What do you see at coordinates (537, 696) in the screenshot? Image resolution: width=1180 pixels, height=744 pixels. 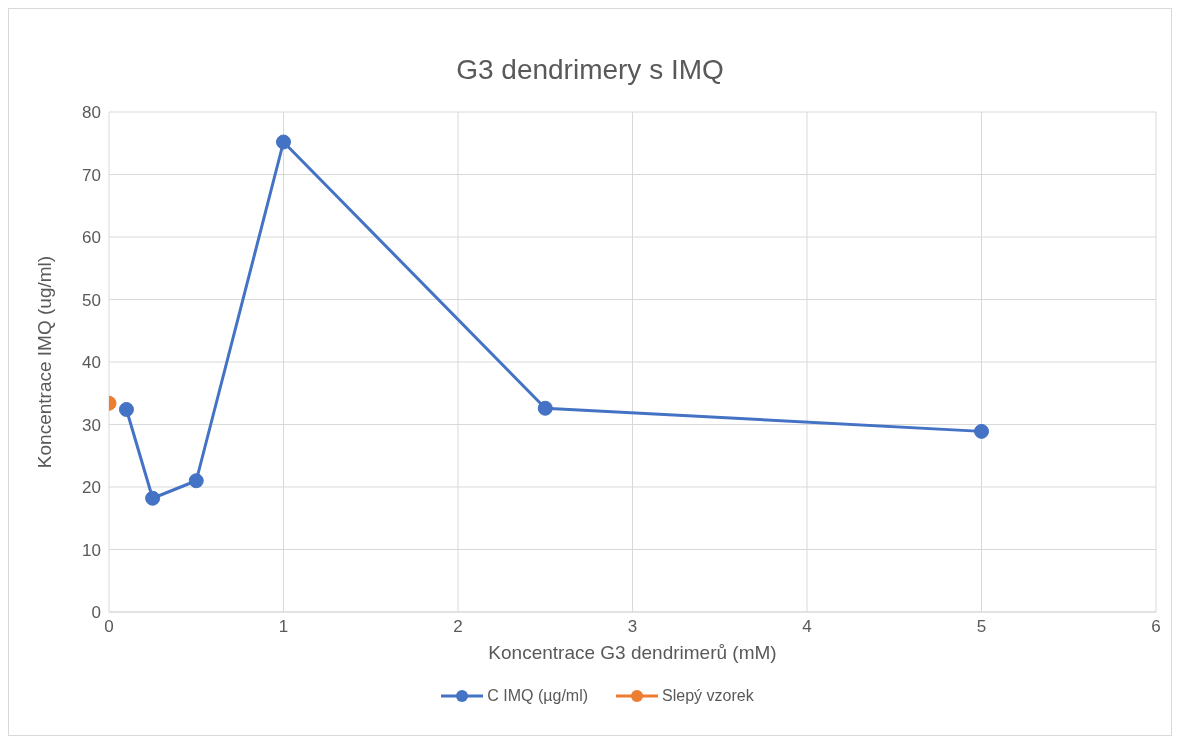 I see `legend-label: C IMQ (µg/ml)` at bounding box center [537, 696].